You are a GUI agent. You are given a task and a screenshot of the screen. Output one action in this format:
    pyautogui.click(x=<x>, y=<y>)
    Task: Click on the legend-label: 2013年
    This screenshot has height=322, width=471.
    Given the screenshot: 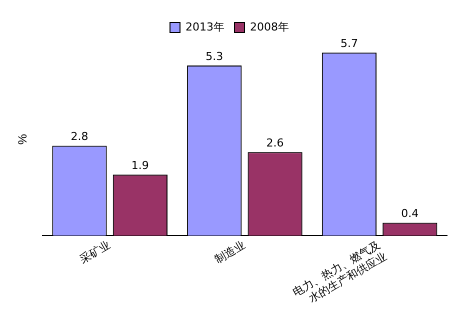 What is the action you would take?
    pyautogui.click(x=205, y=27)
    